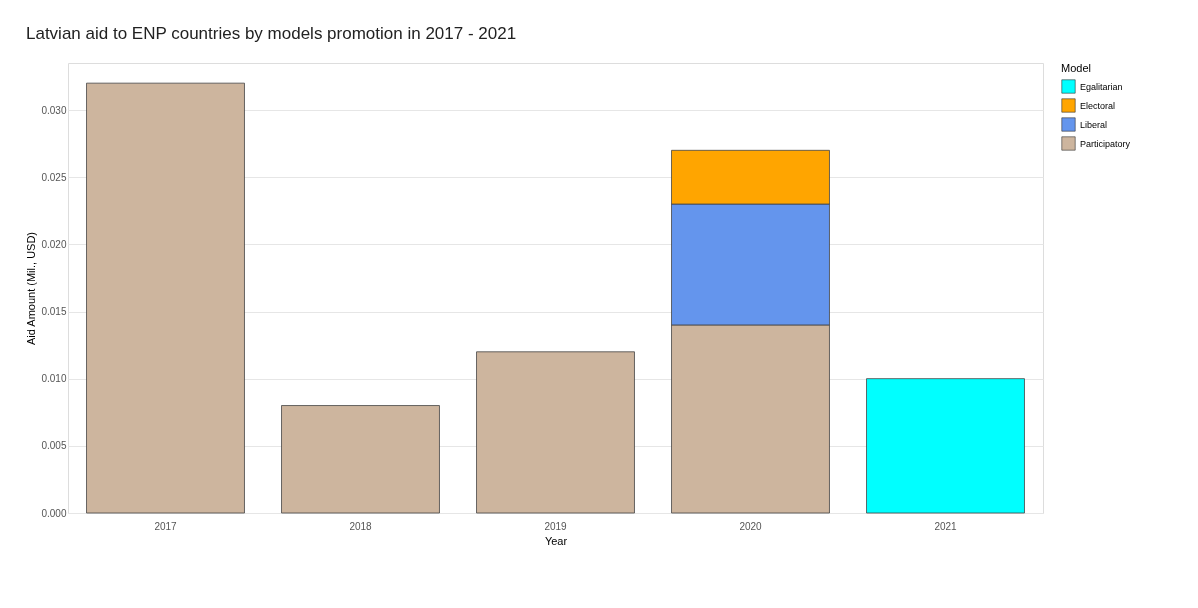  Describe the element at coordinates (556, 526) in the screenshot. I see `x-tick-label: 2019` at that location.